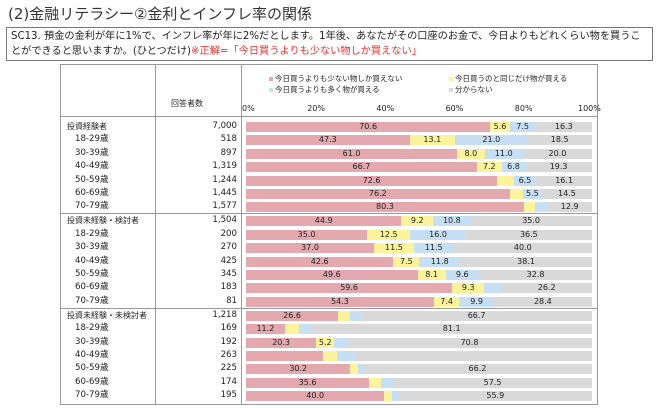  Describe the element at coordinates (569, 207) in the screenshot. I see `bar-segment-series-3: 12.9` at that location.